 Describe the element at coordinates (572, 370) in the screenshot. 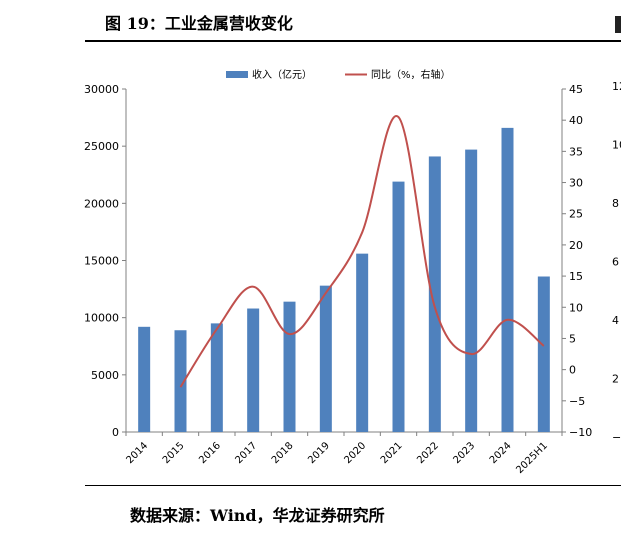

I see `y-right-tick-label: 0` at that location.